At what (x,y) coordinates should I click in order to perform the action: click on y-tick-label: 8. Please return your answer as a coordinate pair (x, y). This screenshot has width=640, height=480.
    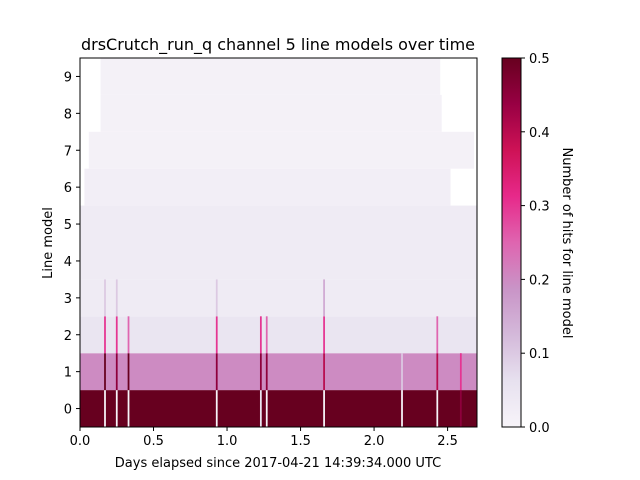
    Looking at the image, I should click on (68, 114).